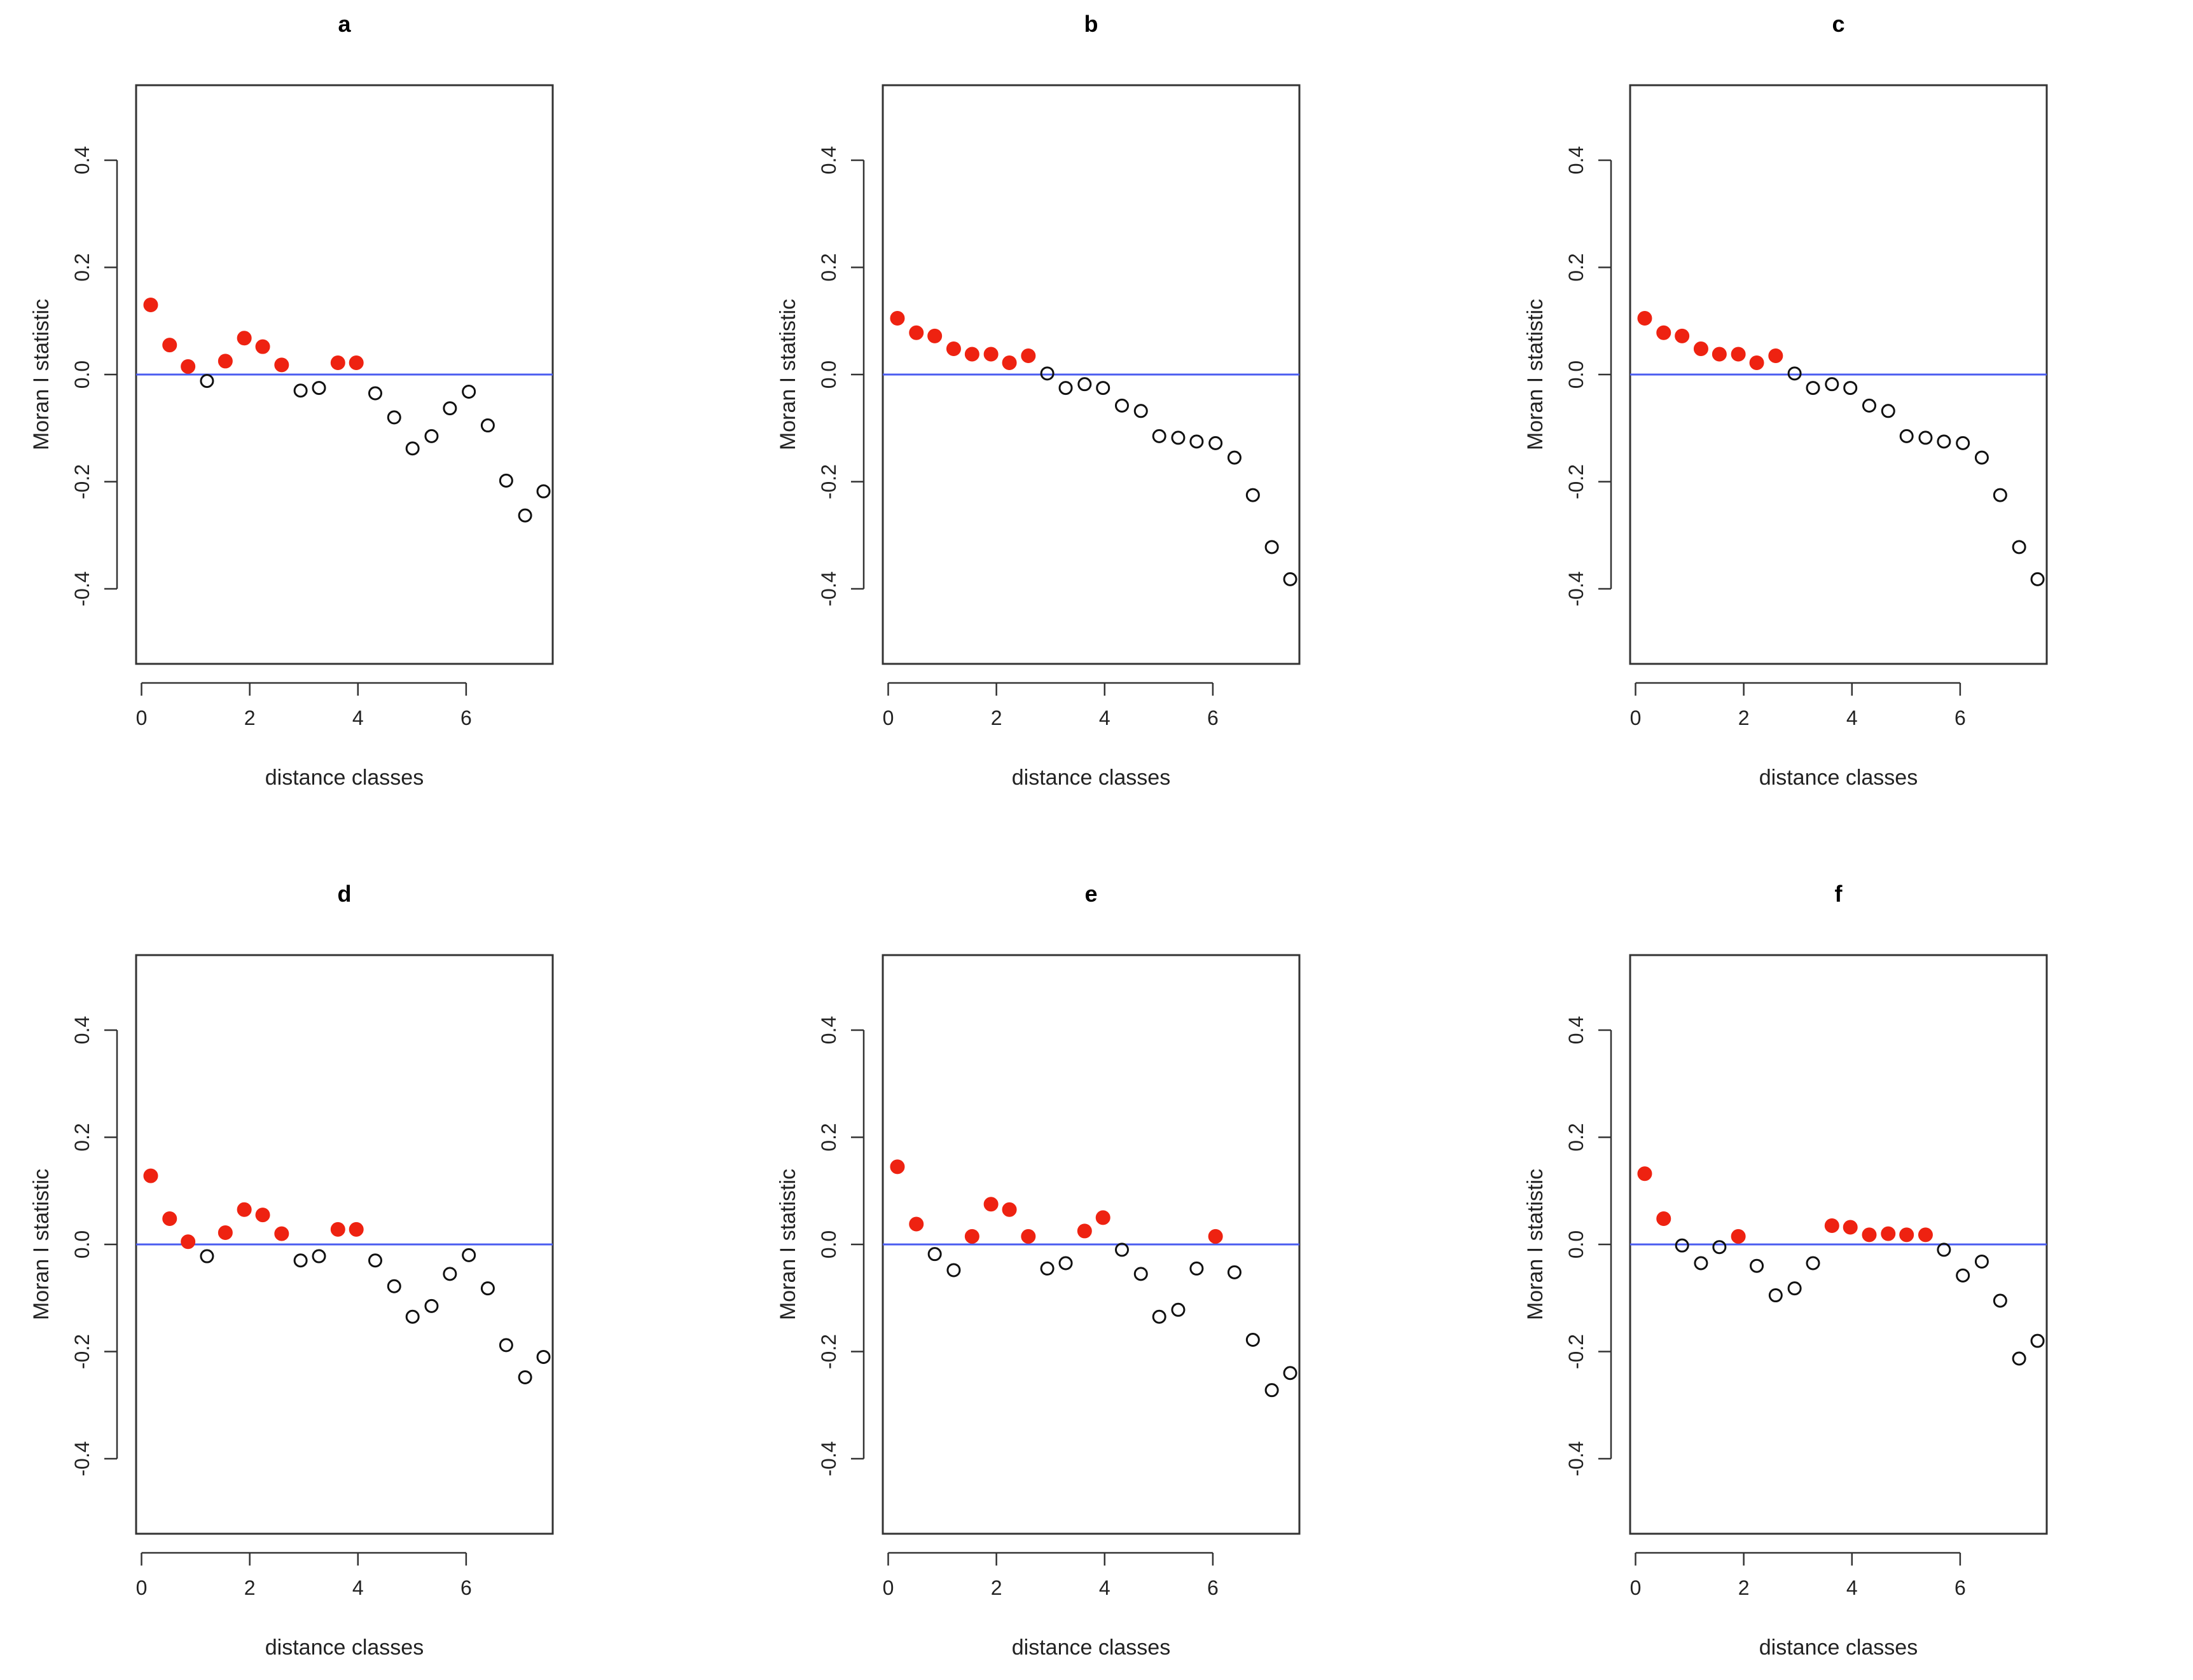 Image resolution: width=2193 pixels, height=1680 pixels. What do you see at coordinates (345, 894) in the screenshot?
I see `panel-title: d` at bounding box center [345, 894].